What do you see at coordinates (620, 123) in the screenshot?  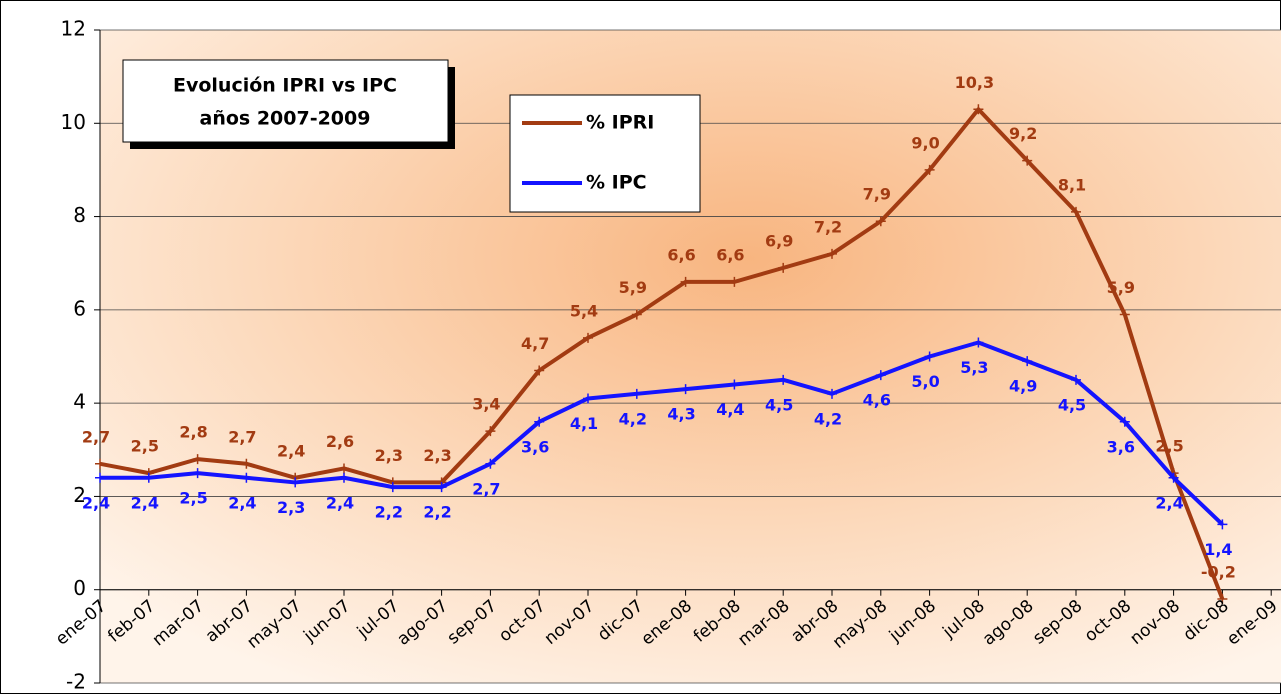 I see `legend-label: % IPRI` at bounding box center [620, 123].